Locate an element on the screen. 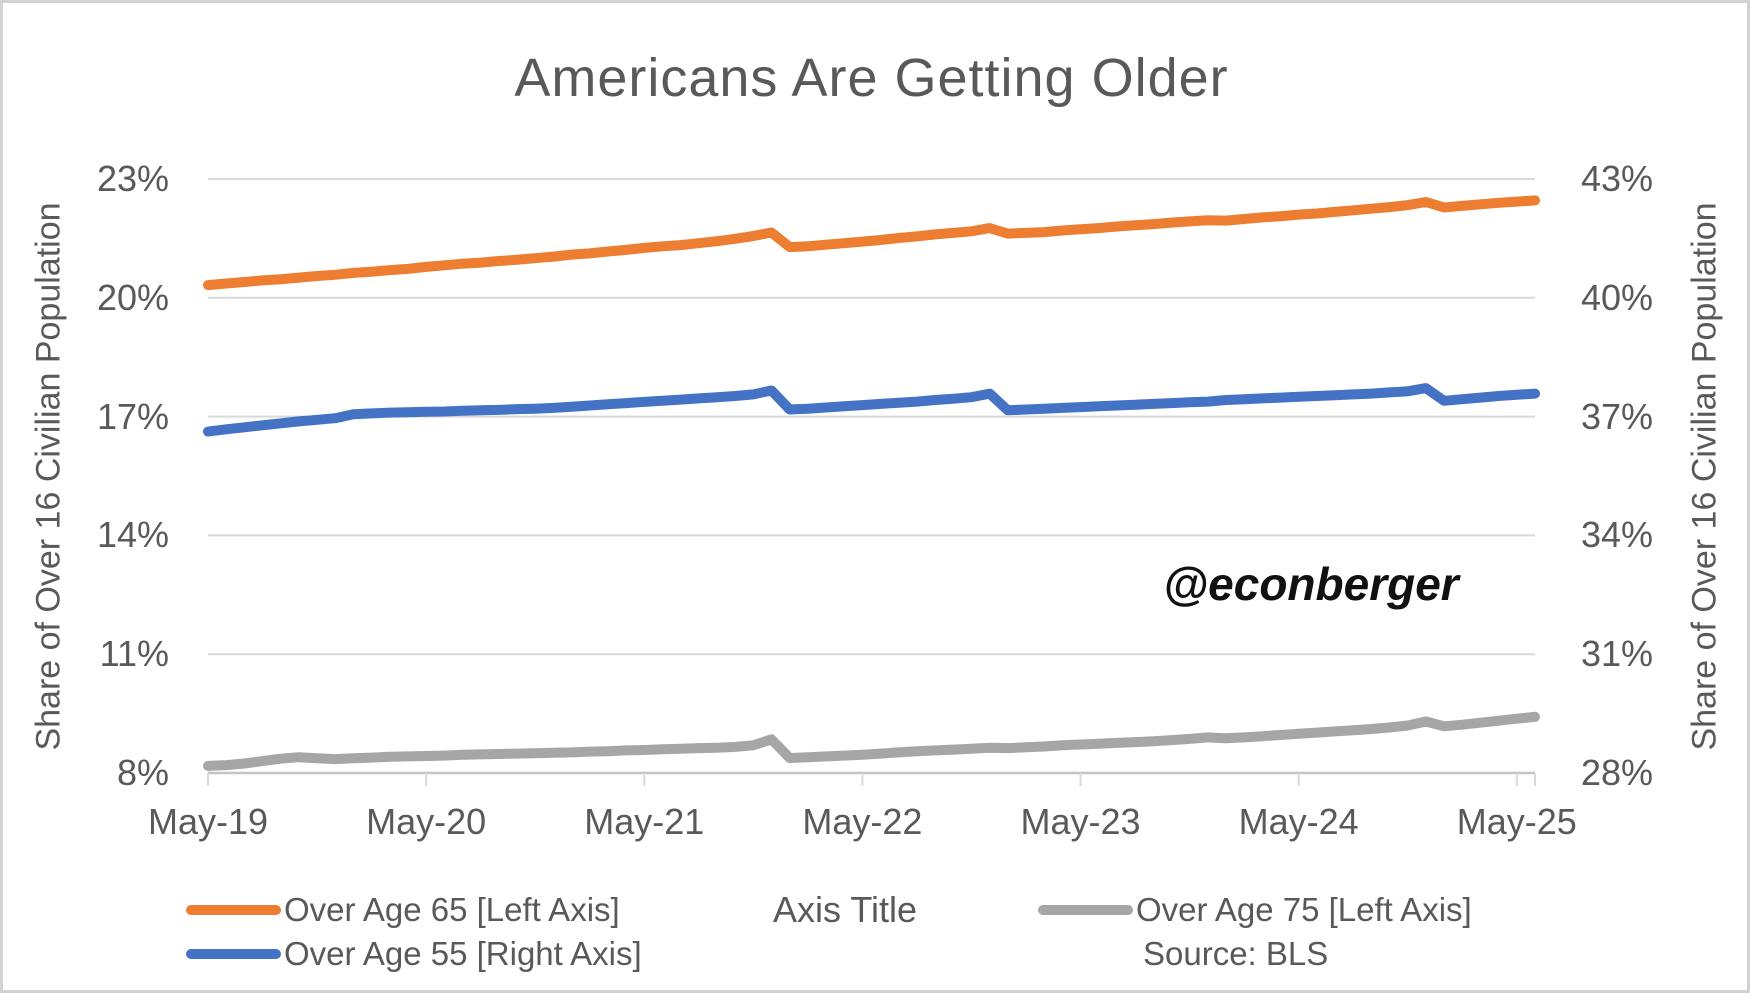 The width and height of the screenshot is (1750, 993). legend-item-over-55: Over Age 55 [Right Axis] is located at coordinates (414, 954).